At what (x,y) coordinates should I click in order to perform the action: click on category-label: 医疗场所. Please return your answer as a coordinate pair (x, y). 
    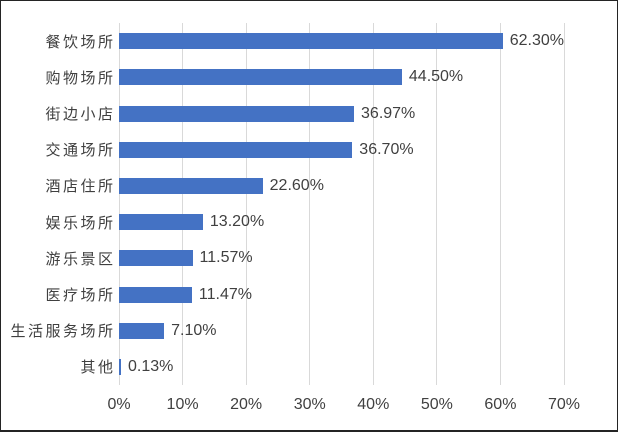
    Looking at the image, I should click on (80, 296).